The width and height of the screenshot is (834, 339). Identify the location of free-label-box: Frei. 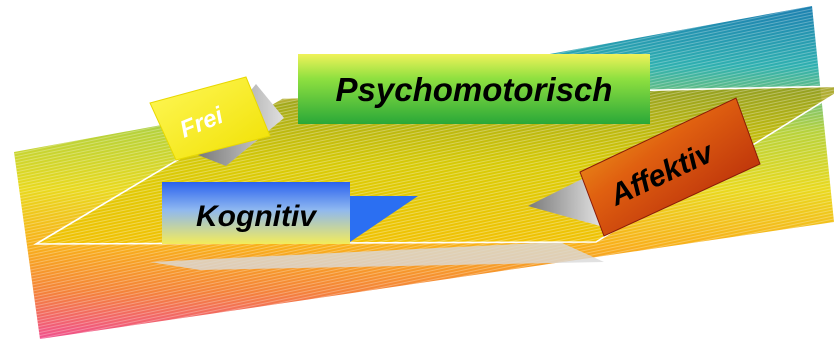
(216, 121).